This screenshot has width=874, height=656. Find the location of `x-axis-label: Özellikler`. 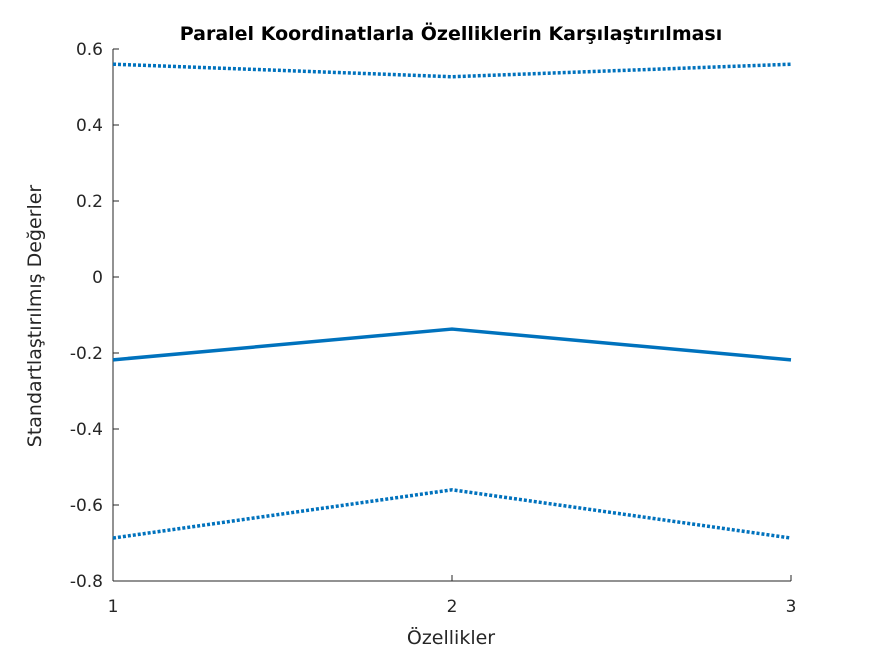

x-axis-label: Özellikler is located at coordinates (451, 637).